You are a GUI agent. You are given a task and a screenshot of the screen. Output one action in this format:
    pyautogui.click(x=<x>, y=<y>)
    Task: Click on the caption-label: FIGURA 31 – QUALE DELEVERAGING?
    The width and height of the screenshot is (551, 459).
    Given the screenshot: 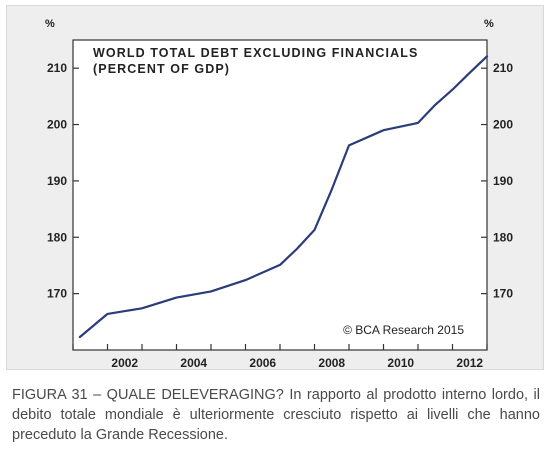 What is the action you would take?
    pyautogui.click(x=148, y=395)
    